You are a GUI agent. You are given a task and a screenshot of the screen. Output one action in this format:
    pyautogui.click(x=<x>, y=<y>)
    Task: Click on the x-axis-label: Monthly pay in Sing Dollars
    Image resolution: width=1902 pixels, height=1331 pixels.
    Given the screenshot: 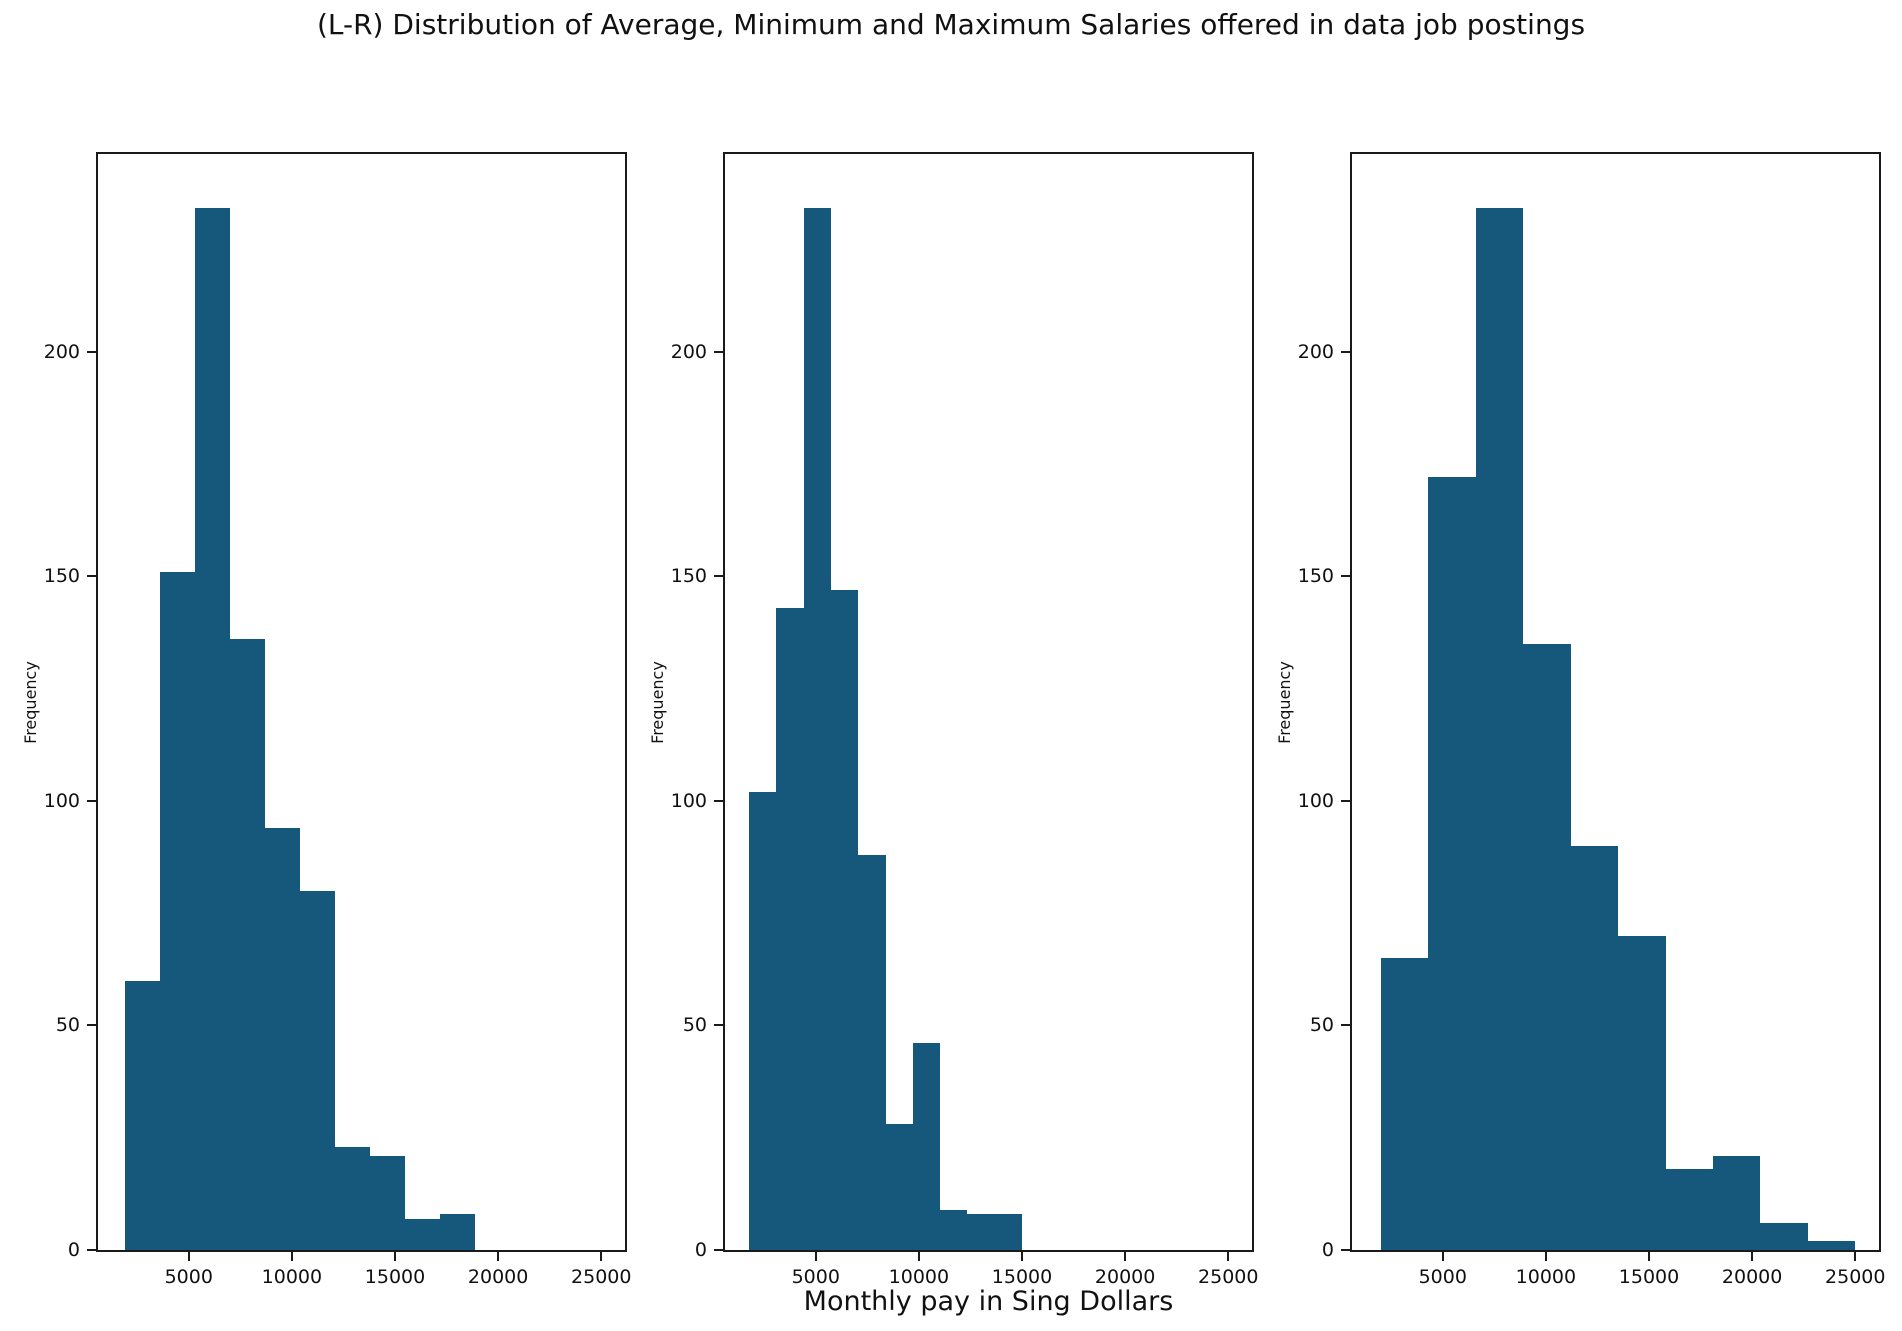 What is the action you would take?
    pyautogui.click(x=988, y=1301)
    